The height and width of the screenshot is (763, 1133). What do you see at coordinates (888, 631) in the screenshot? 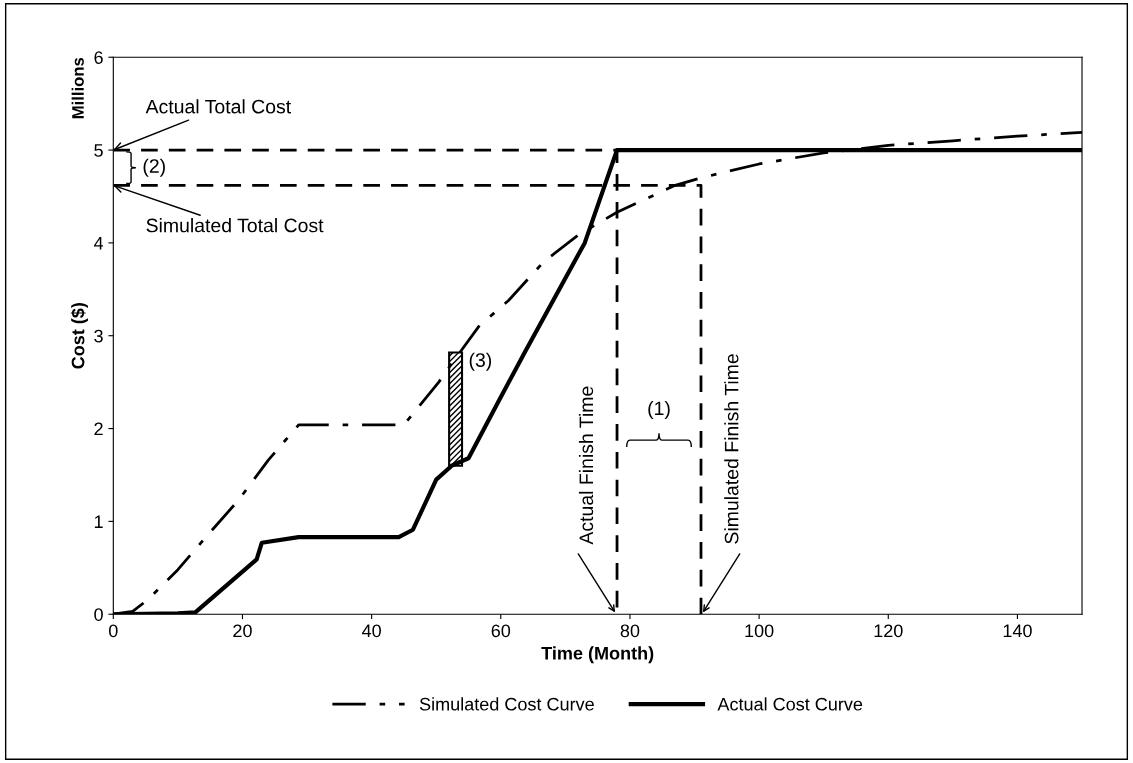
I see `x-tick-label: 120` at bounding box center [888, 631].